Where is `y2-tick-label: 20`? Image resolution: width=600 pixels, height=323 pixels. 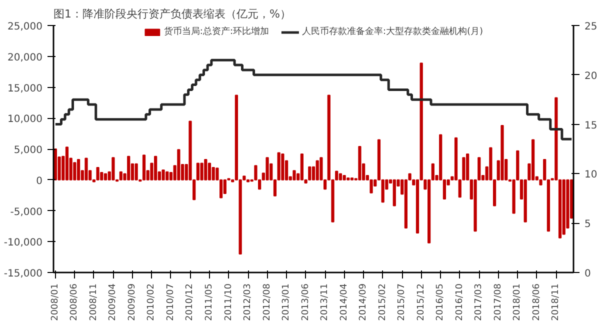 y2-tick-label: 20 is located at coordinates (591, 76).